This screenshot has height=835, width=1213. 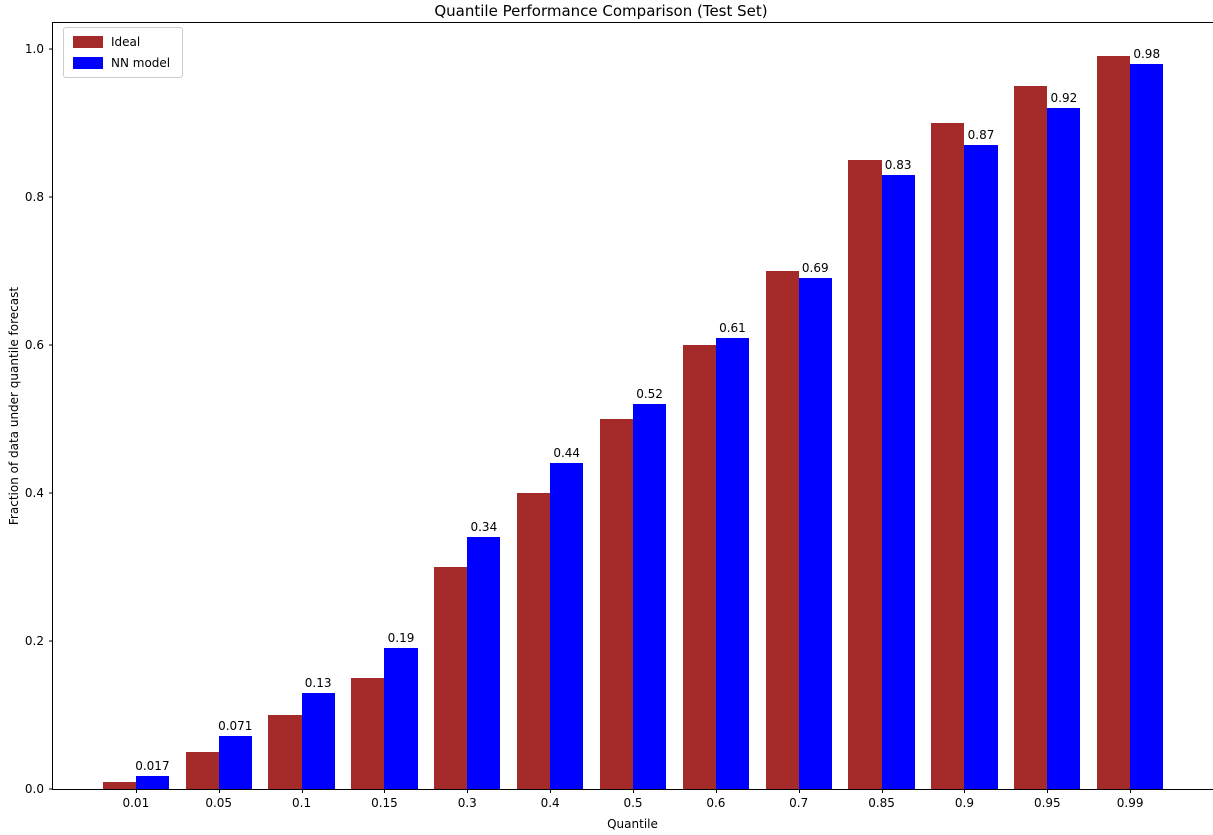 What do you see at coordinates (964, 803) in the screenshot?
I see `x-tick-label-0.9: 0.9` at bounding box center [964, 803].